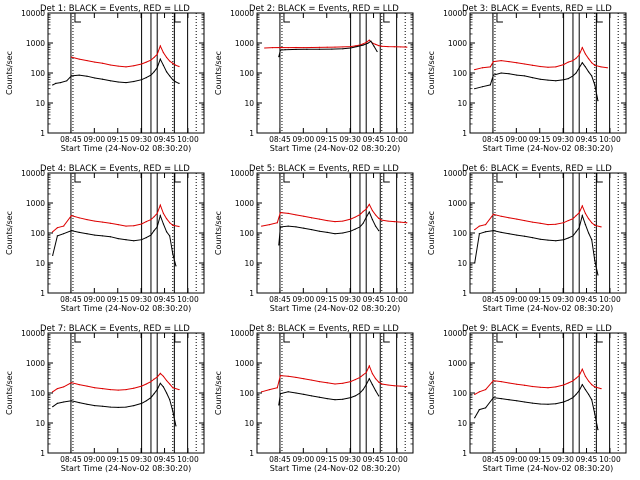  Describe the element at coordinates (537, 9) in the screenshot. I see `panel-title: Det 3: BLACK = Events, RED = LLD` at that location.